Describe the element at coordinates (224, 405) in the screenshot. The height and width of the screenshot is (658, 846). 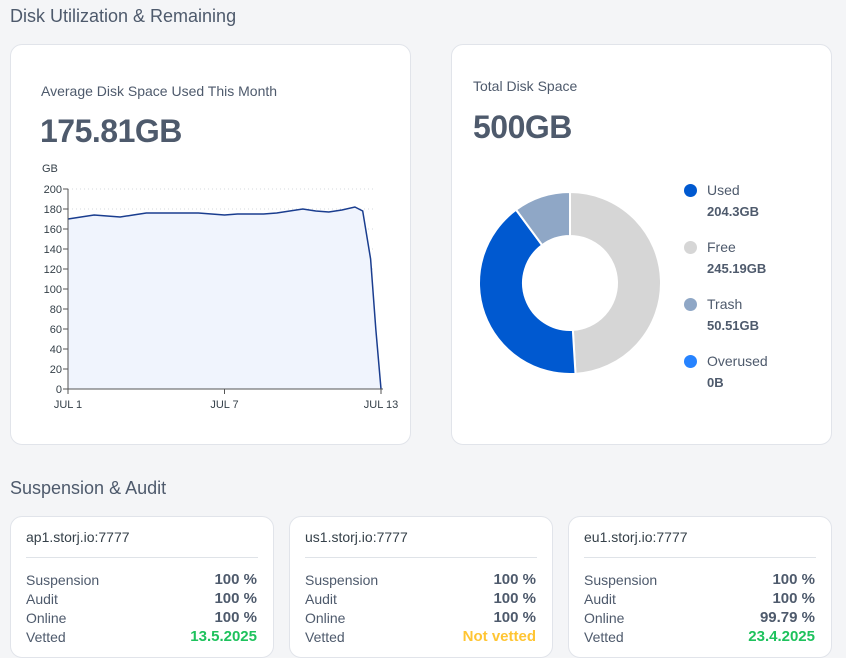
I see `x-tick-label: JUL 7` at that location.